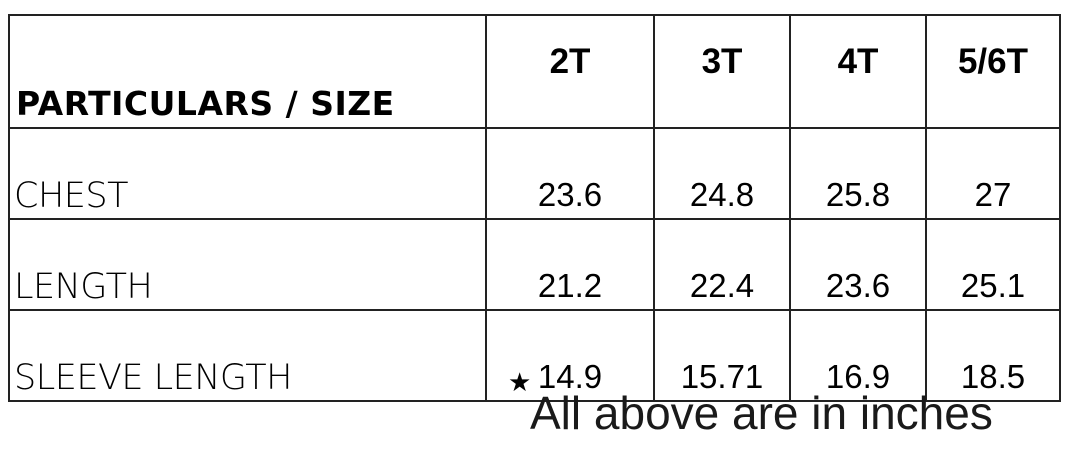 The image size is (1080, 454). What do you see at coordinates (722, 71) in the screenshot?
I see `size-header: 3T` at bounding box center [722, 71].